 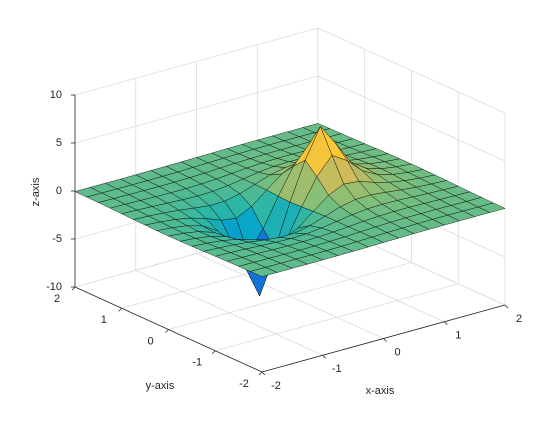 I want to click on x-tick-label: 2, so click(x=519, y=319).